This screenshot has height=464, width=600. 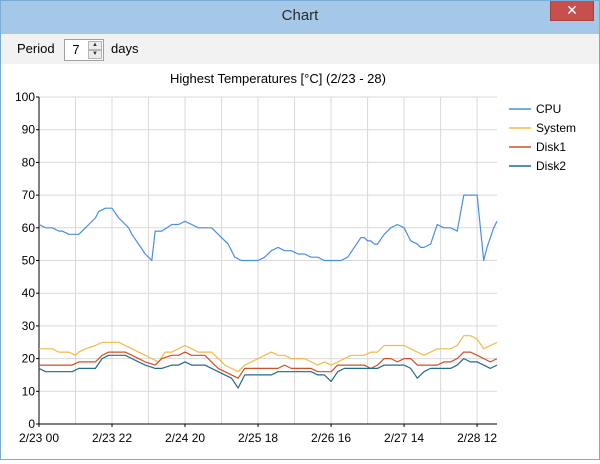 I want to click on y-tick-label: 90, so click(x=29, y=130).